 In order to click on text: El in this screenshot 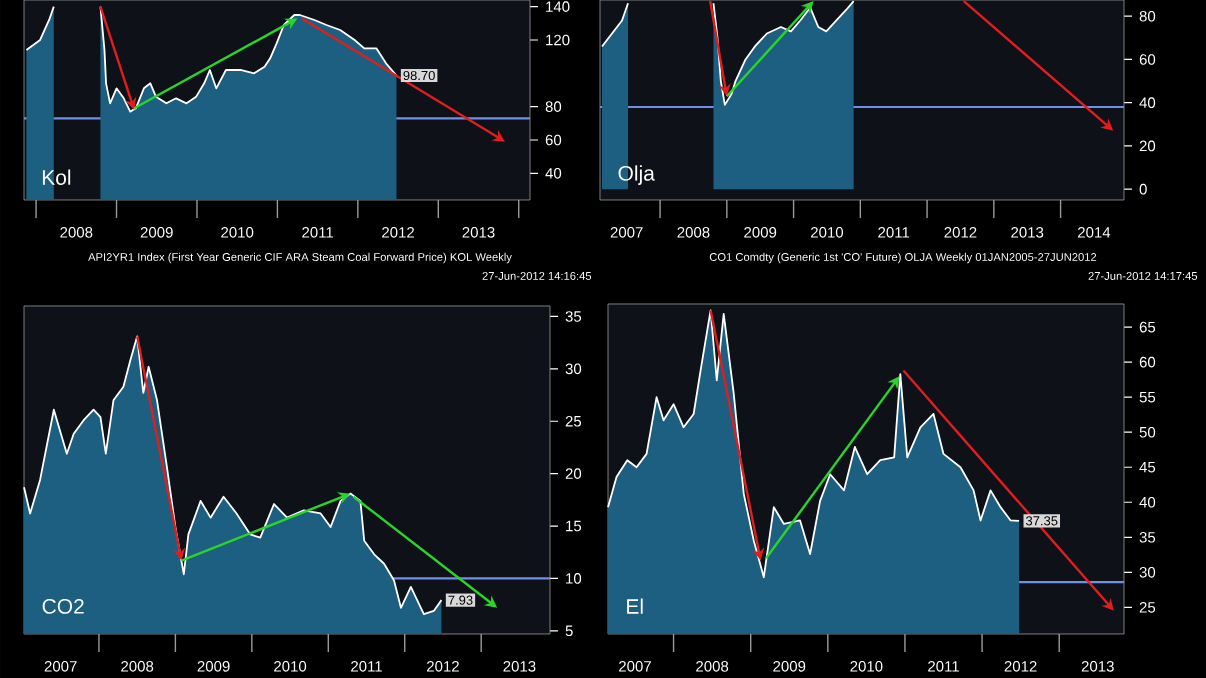, I will do `click(635, 606)`.